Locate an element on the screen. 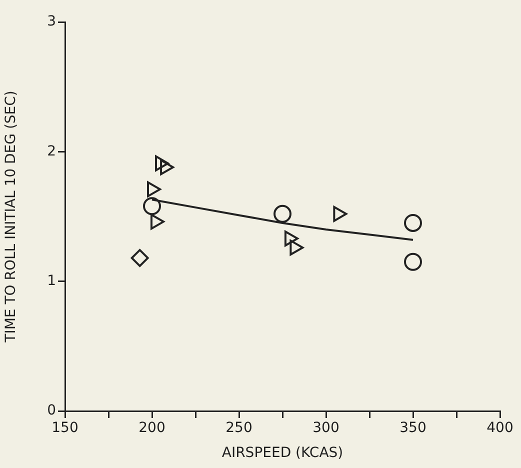  x-tick-label: 200 is located at coordinates (152, 428).